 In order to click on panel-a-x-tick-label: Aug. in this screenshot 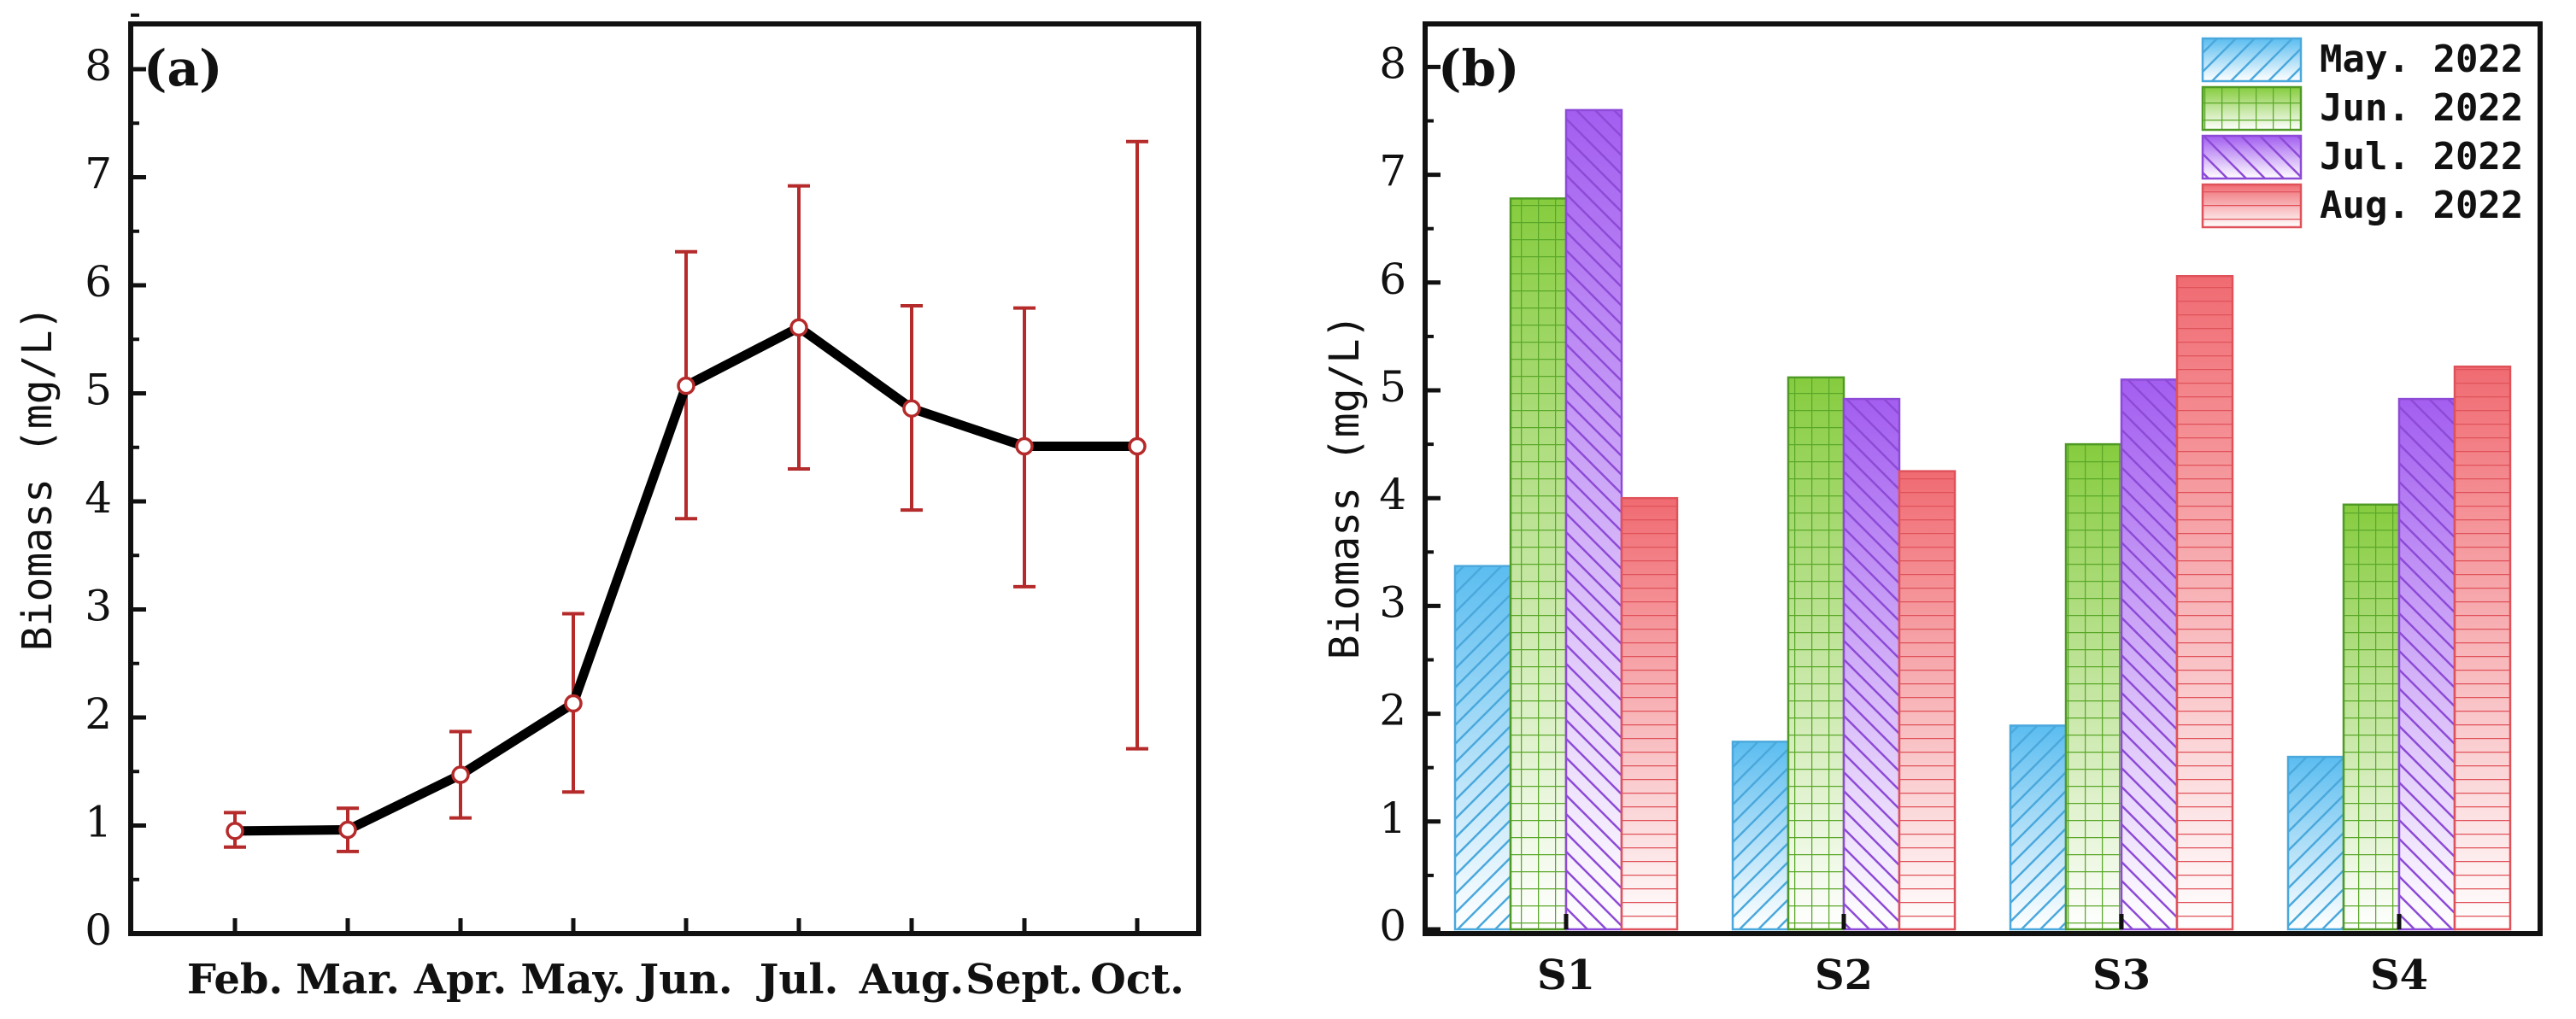, I will do `click(911, 980)`.